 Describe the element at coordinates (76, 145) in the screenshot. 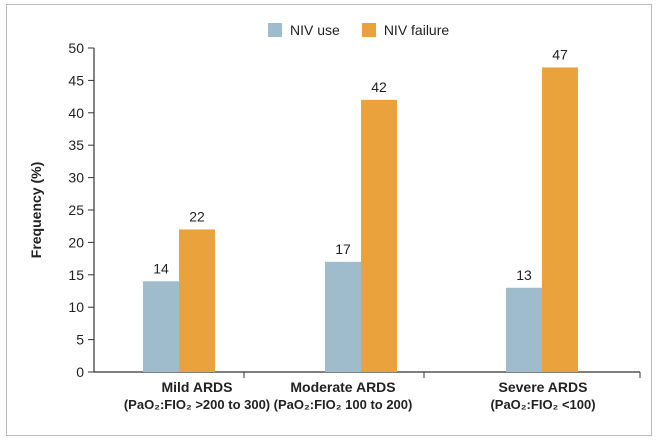

I see `y-tick-label: 35` at that location.